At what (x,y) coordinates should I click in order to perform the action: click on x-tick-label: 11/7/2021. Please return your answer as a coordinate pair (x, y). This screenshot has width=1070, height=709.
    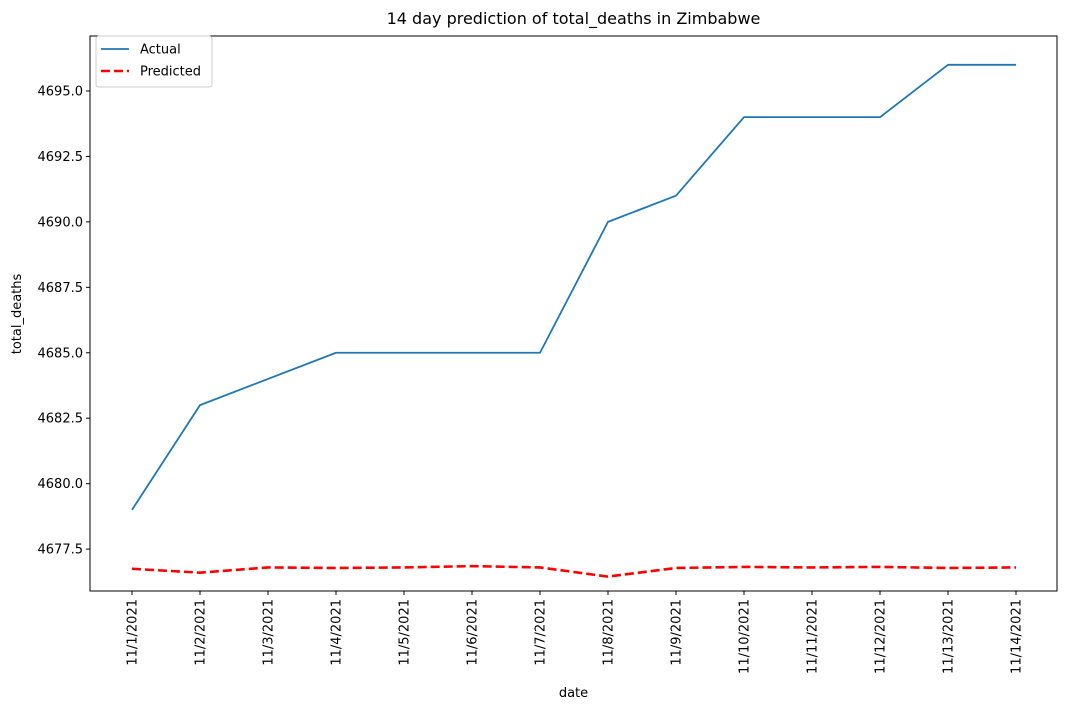
    Looking at the image, I should click on (541, 632).